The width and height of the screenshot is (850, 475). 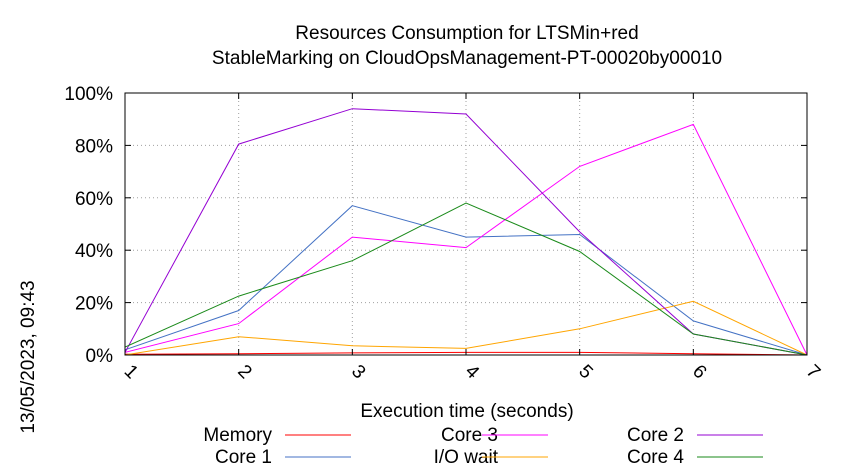 What do you see at coordinates (472, 372) in the screenshot?
I see `x-tick-label: 4` at bounding box center [472, 372].